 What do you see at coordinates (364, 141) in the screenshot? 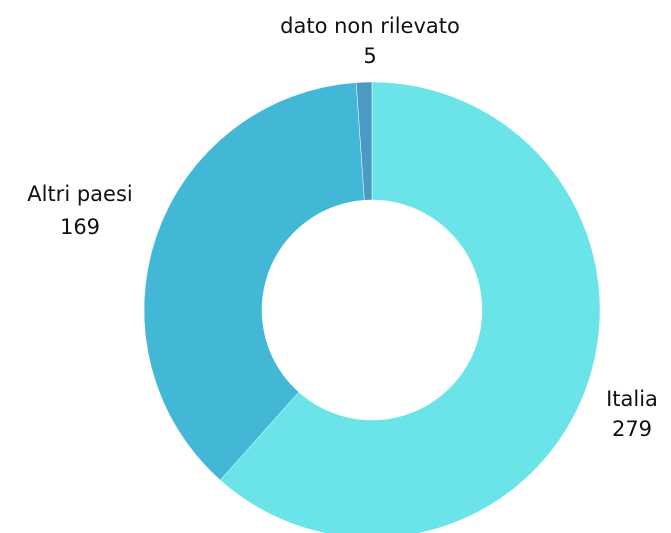
I see `donut-slice` at bounding box center [364, 141].